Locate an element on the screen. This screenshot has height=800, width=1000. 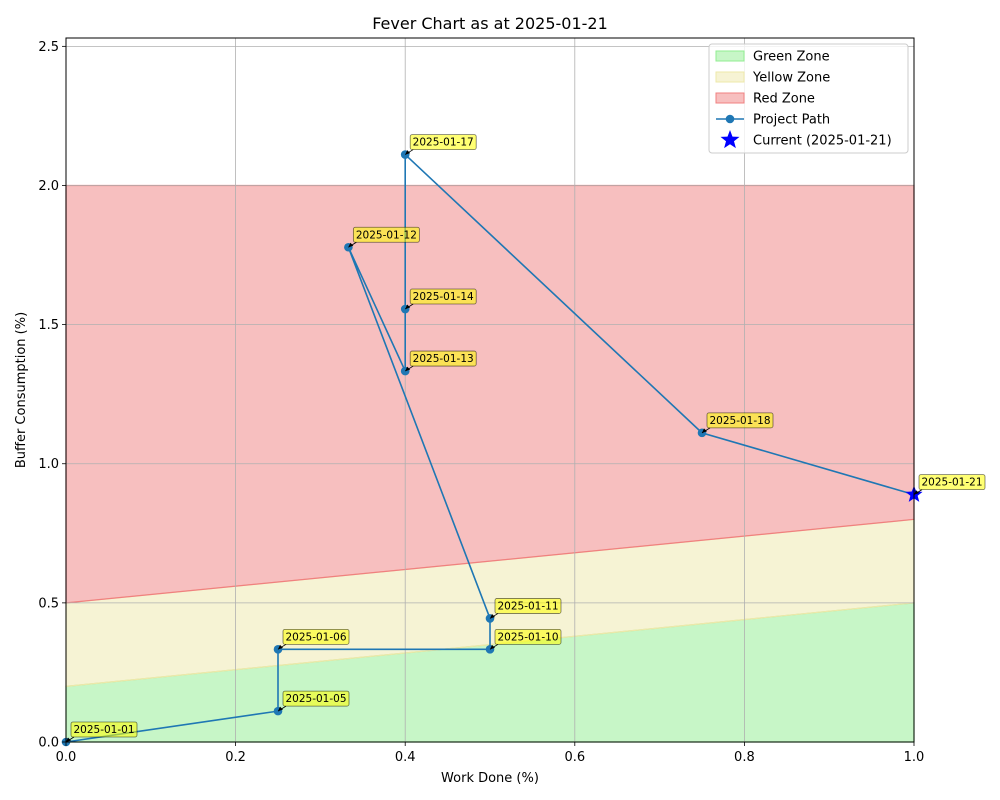
annotation-label: 2025-01-12 is located at coordinates (386, 235).